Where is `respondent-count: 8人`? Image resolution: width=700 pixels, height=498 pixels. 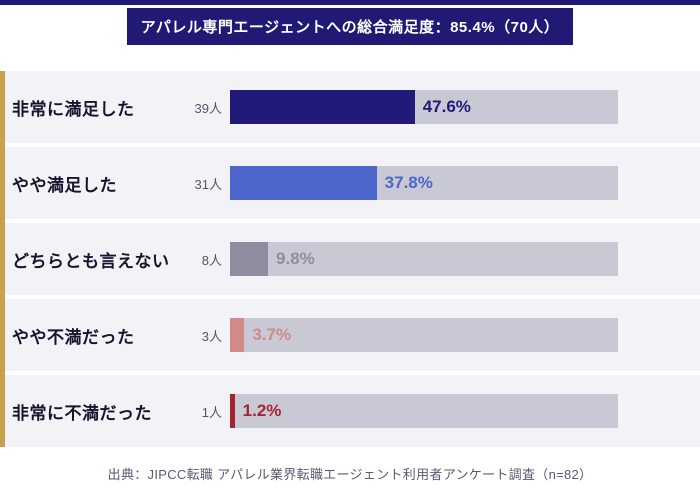 respondent-count: 8人 is located at coordinates (211, 260).